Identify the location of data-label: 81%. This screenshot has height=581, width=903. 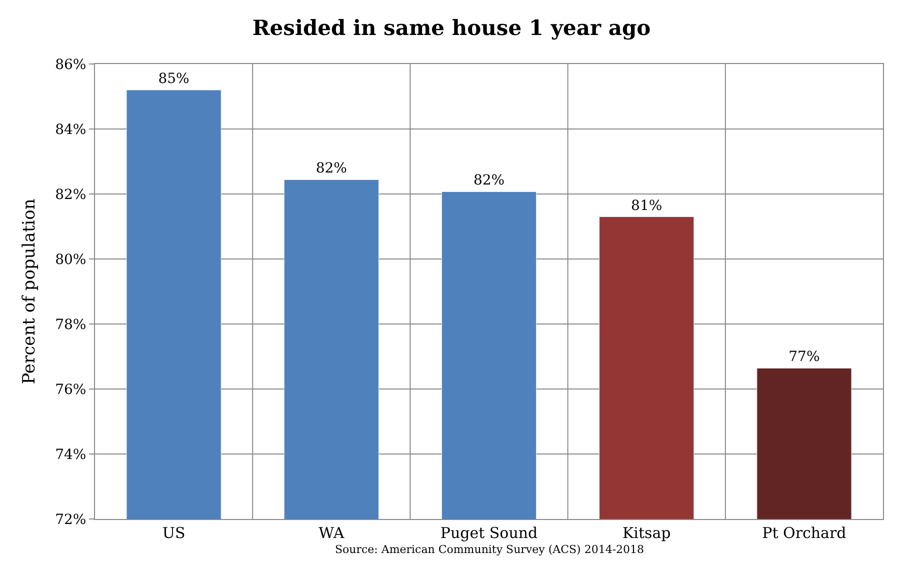
(646, 206).